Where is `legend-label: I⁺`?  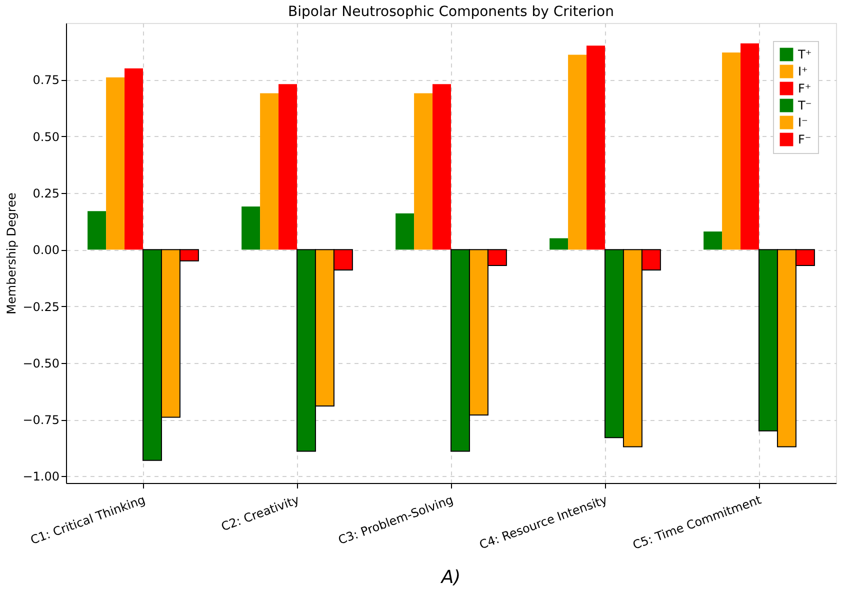
legend-label: I⁺ is located at coordinates (803, 71).